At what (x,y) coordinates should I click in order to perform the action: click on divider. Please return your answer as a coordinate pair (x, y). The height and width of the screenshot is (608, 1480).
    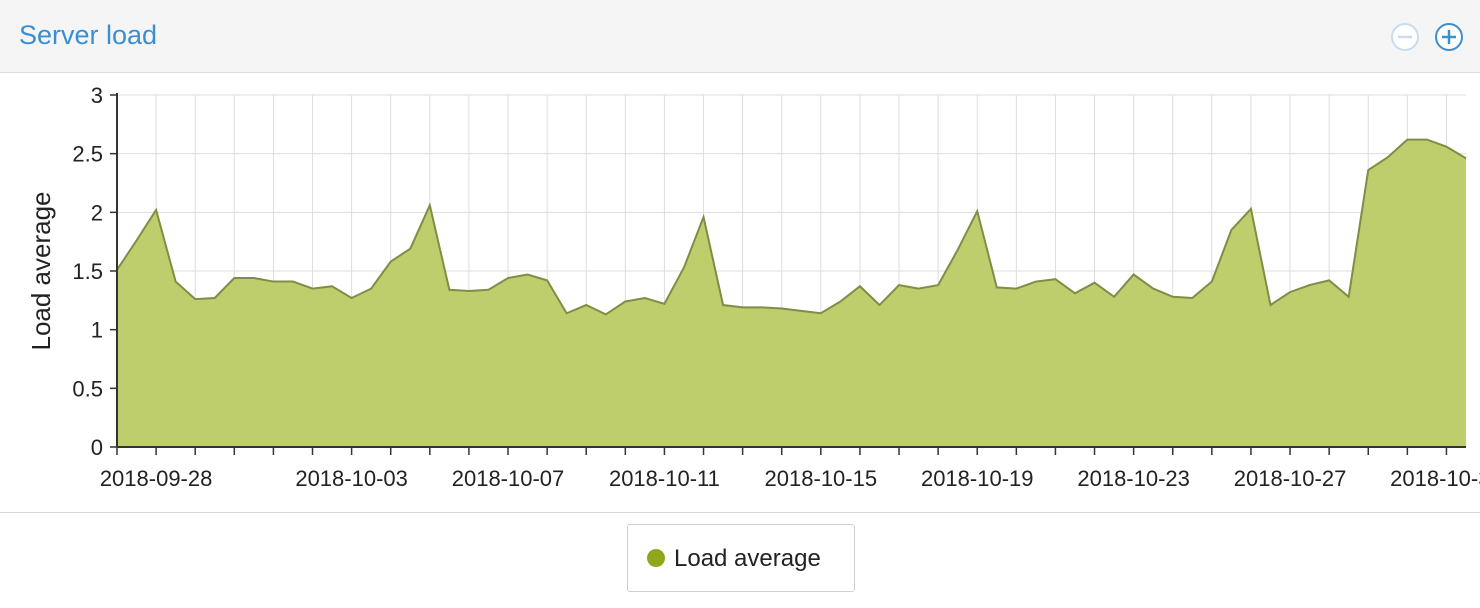
    Looking at the image, I should click on (740, 512).